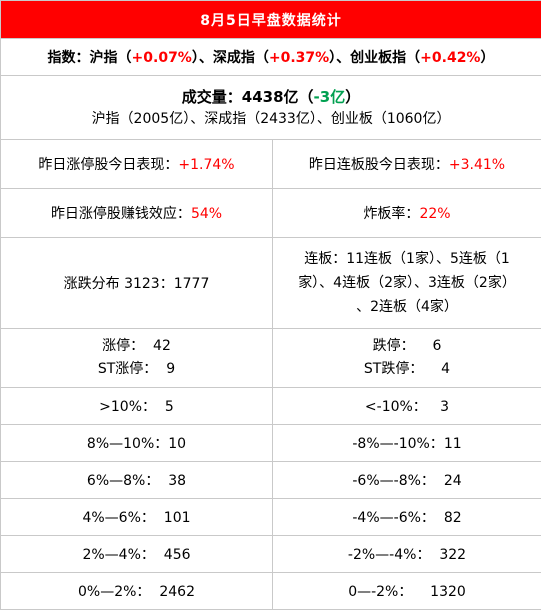 Image resolution: width=541 pixels, height=610 pixels. I want to click on volume-detail: 沪指（2005亿）、深成指（2433亿）、创业板（1060亿）, so click(271, 119).